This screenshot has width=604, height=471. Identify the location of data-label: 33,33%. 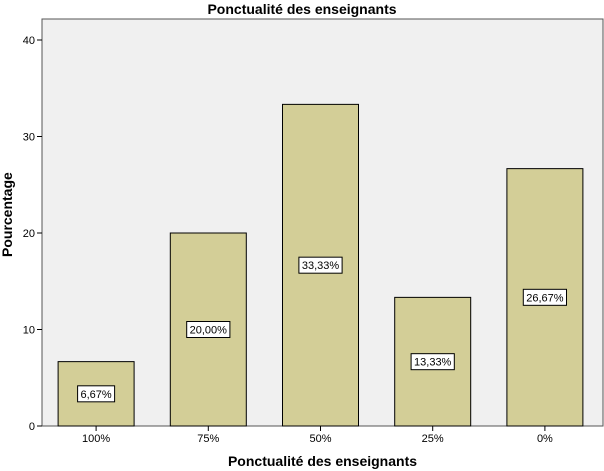
(321, 266).